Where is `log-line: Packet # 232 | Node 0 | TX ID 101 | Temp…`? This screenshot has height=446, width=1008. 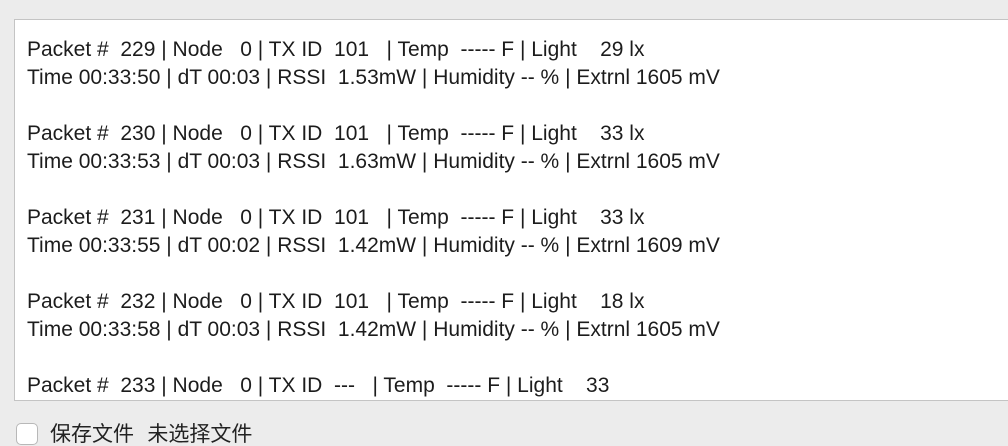 log-line: Packet # 232 | Node 0 | TX ID 101 | Temp… is located at coordinates (336, 301).